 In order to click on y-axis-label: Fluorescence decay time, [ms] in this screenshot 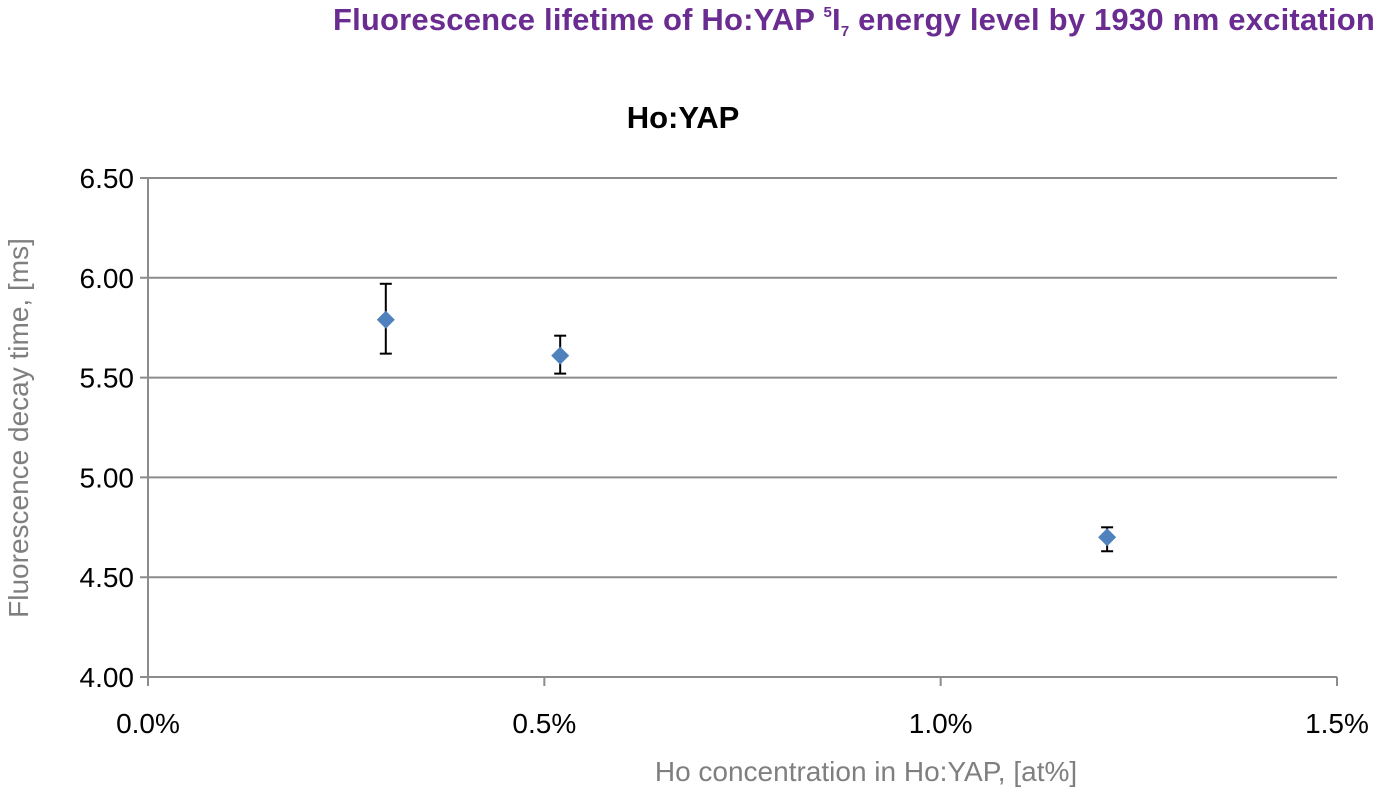, I will do `click(18, 428)`.